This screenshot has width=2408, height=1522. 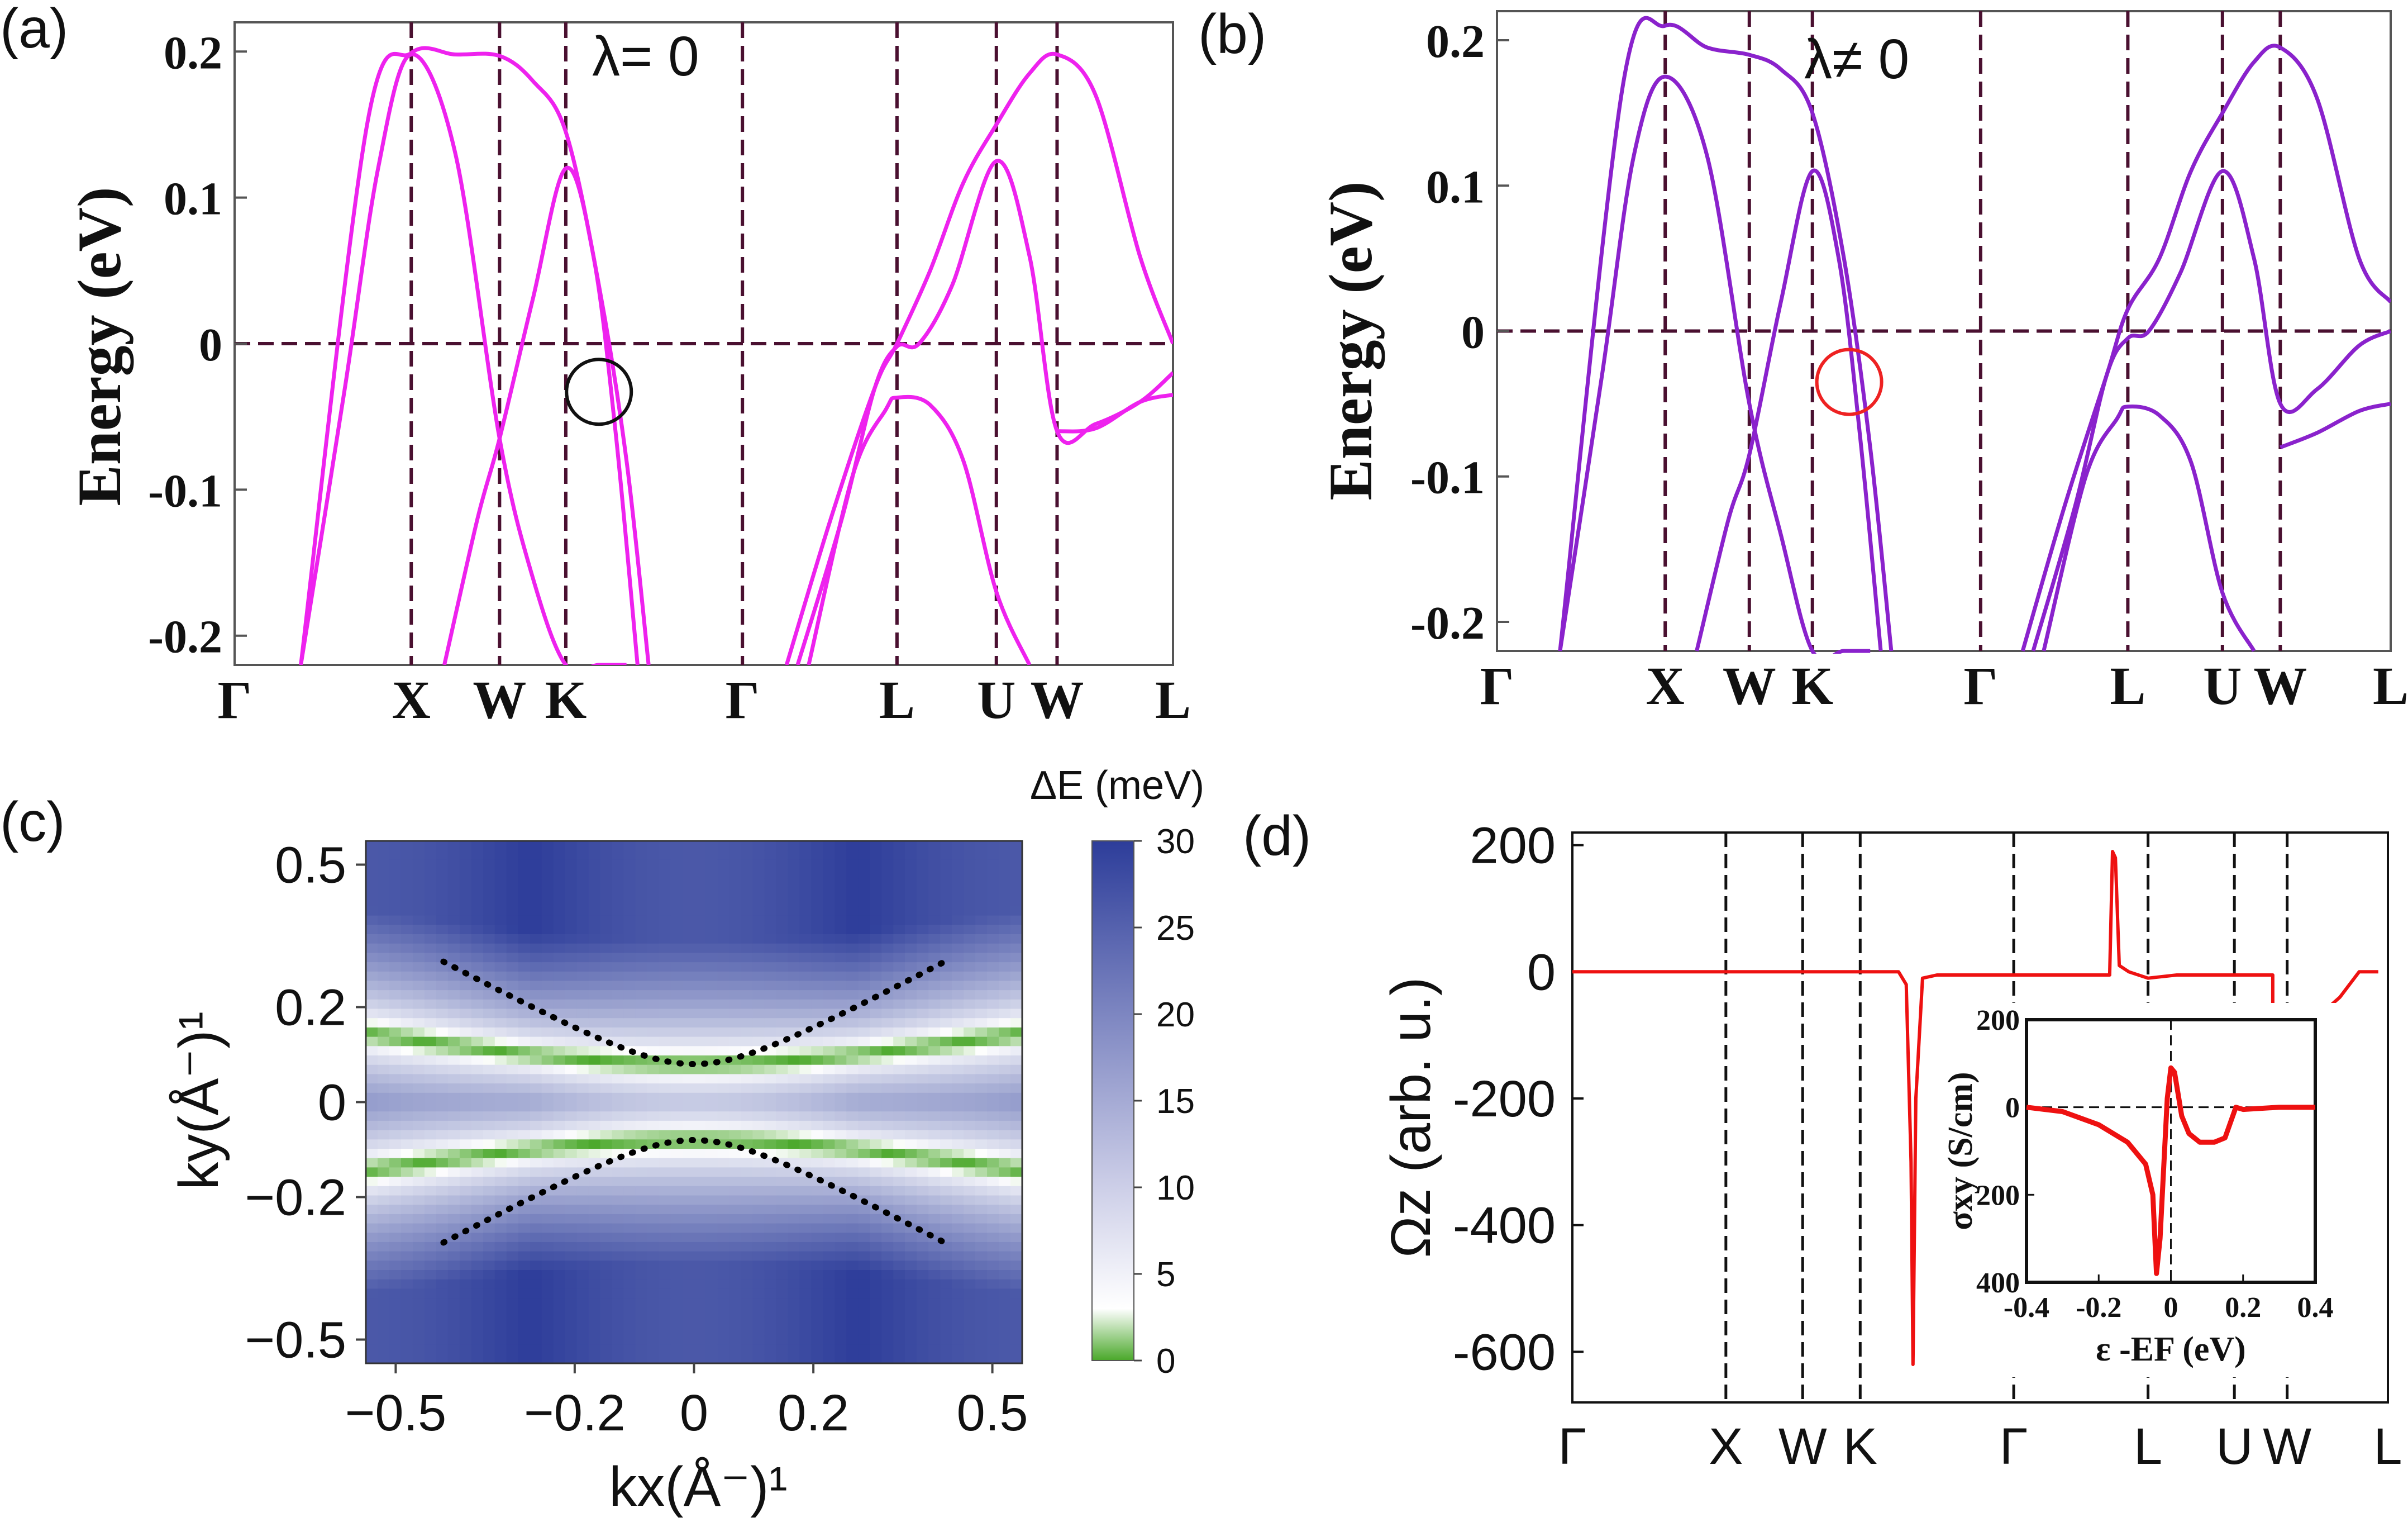 What do you see at coordinates (1998, 1020) in the screenshot?
I see `inset-ytick-label: 200` at bounding box center [1998, 1020].